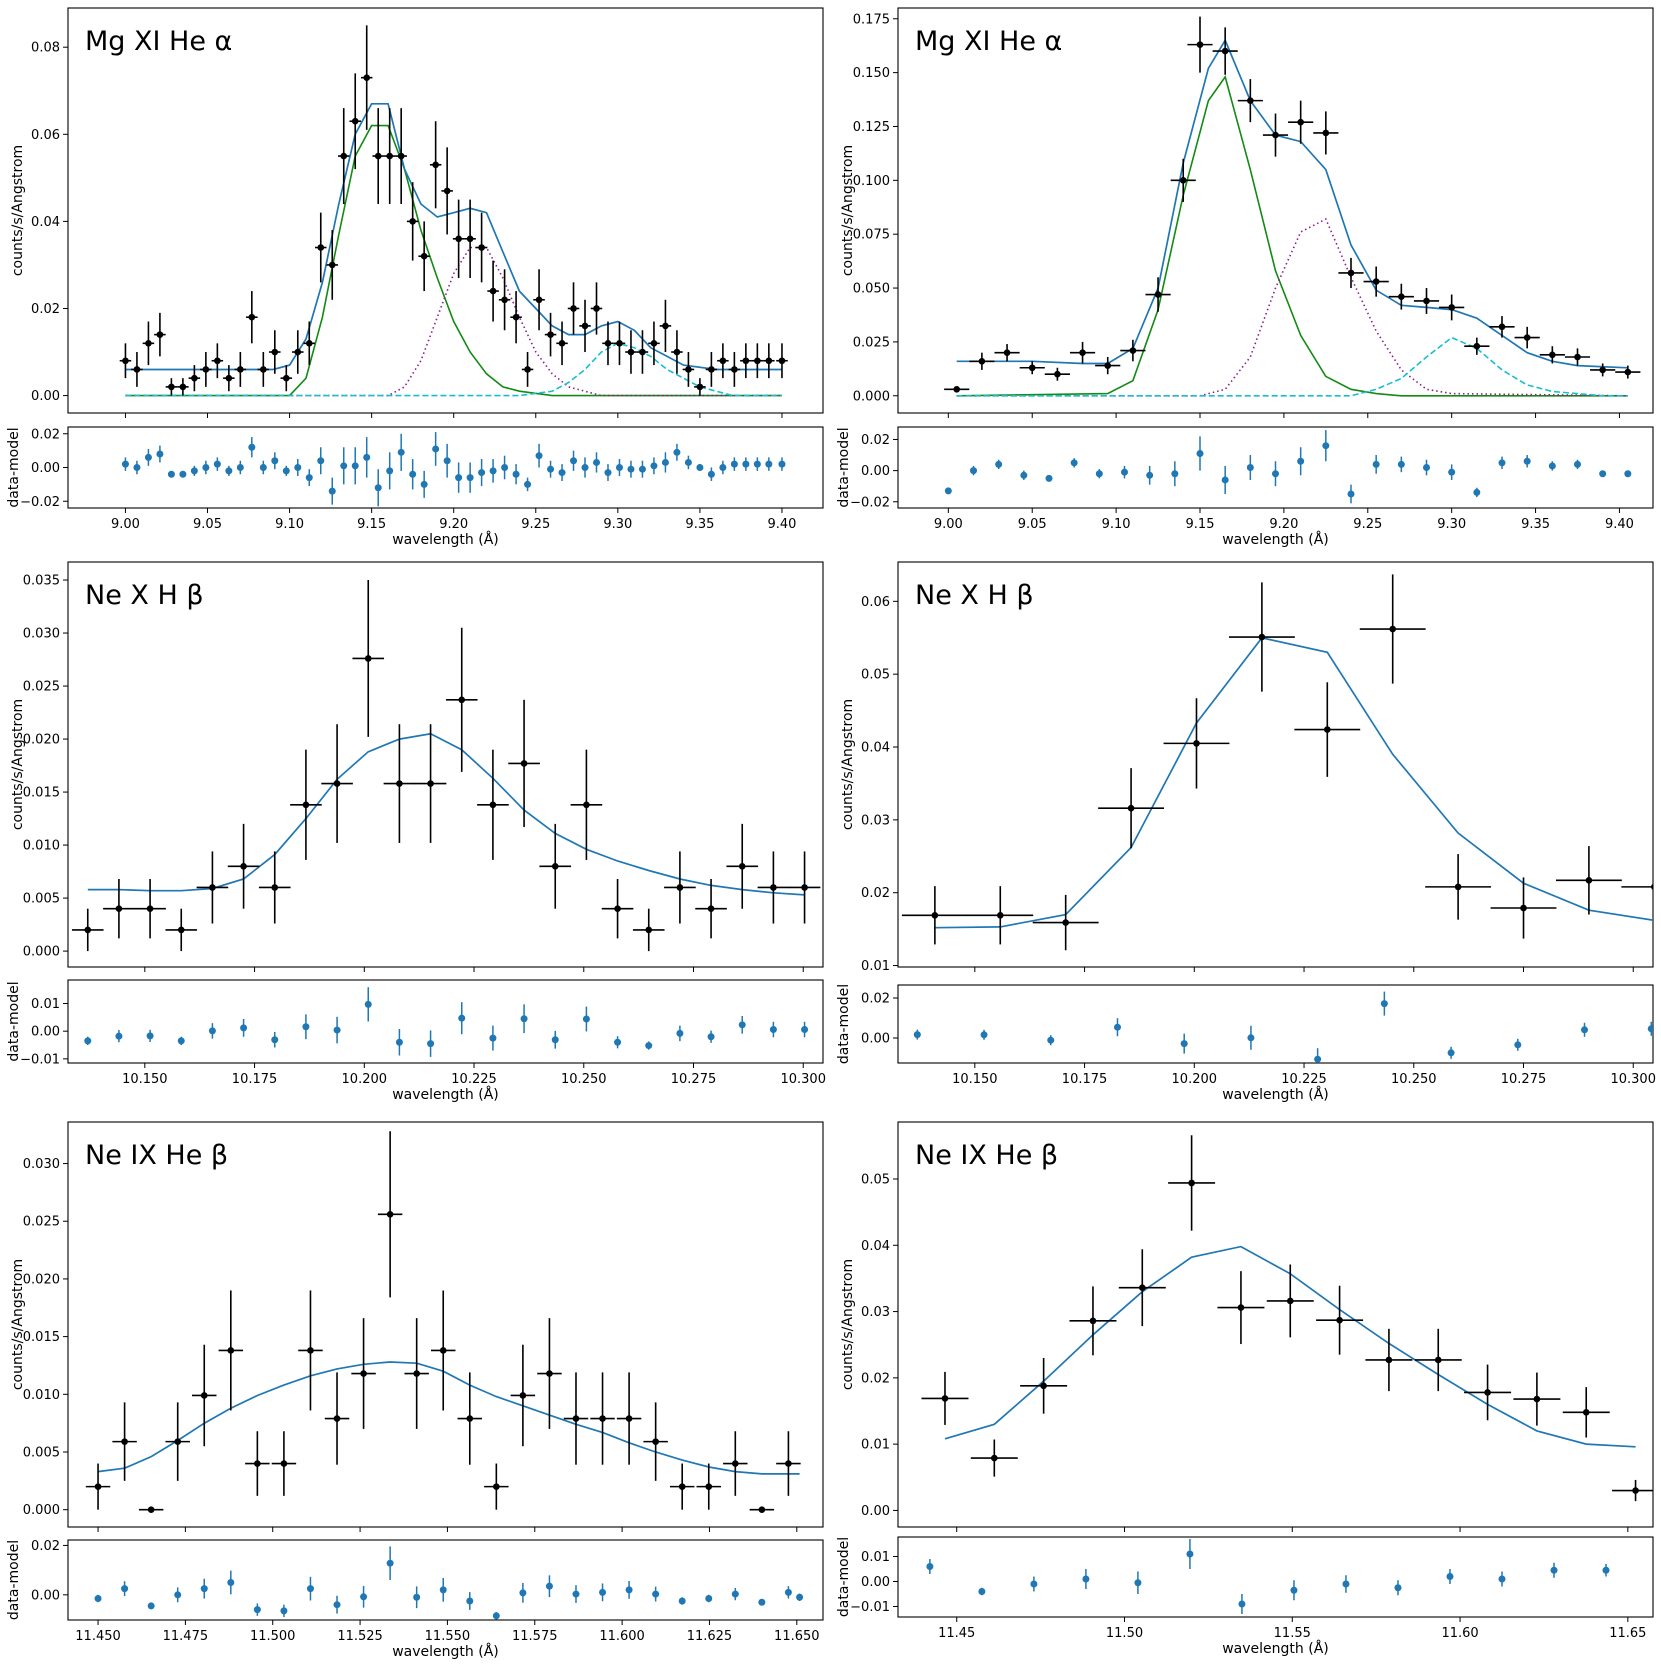 The width and height of the screenshot is (1661, 1672). I want to click on y-tick-label: 0.010, so click(41, 846).